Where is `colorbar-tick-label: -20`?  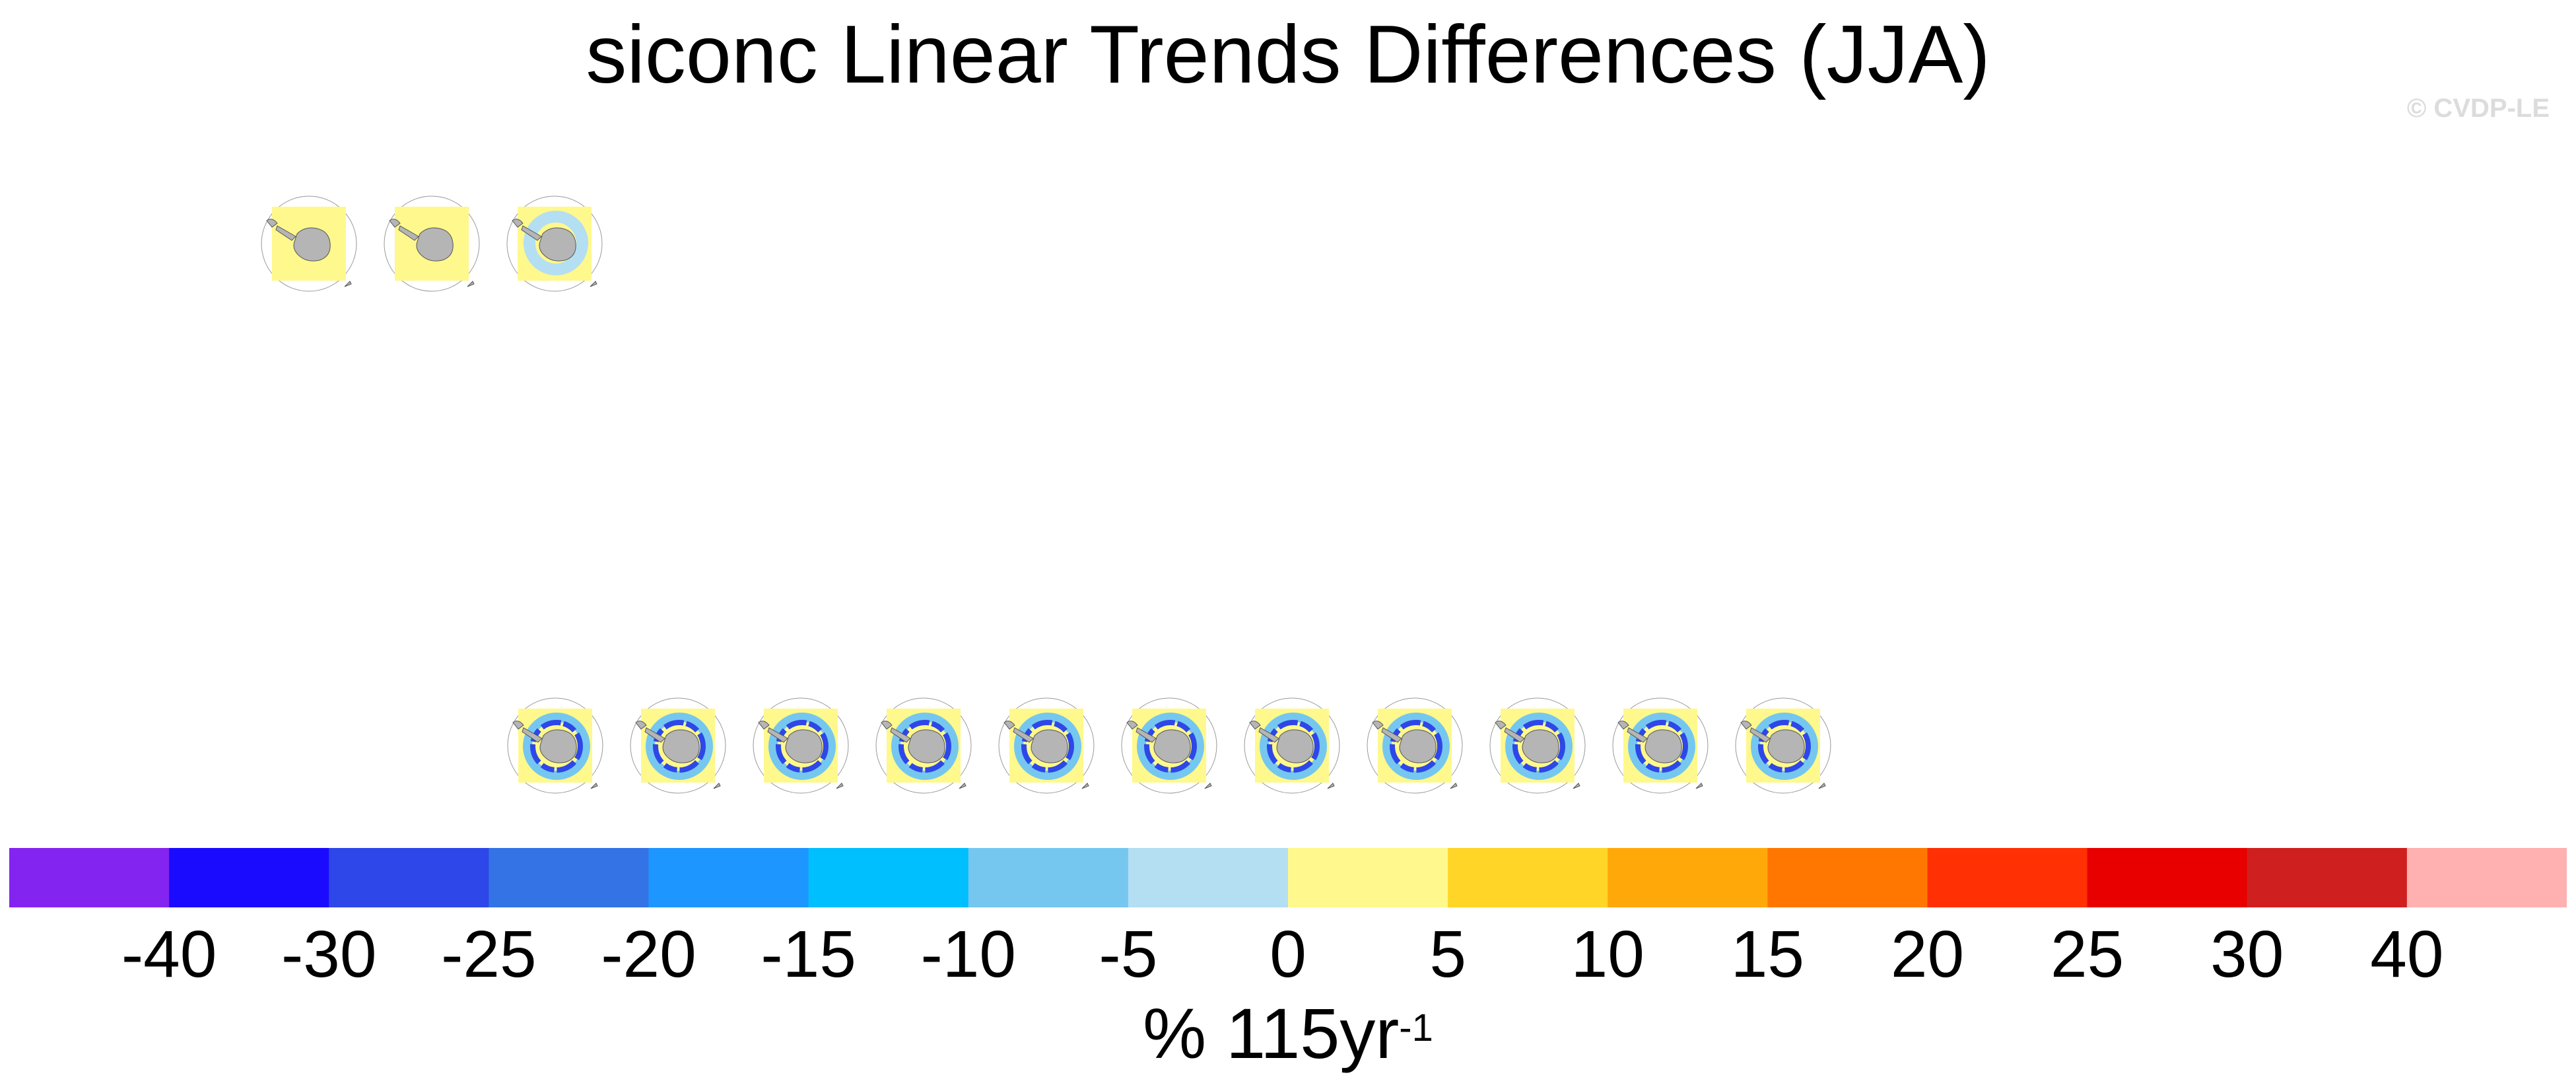 colorbar-tick-label: -20 is located at coordinates (648, 954).